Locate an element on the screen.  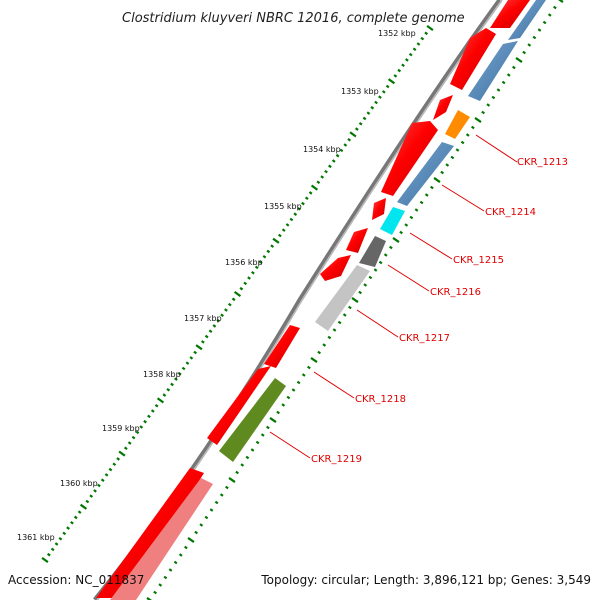
gene-label: CKR_1217 is located at coordinates (424, 338).